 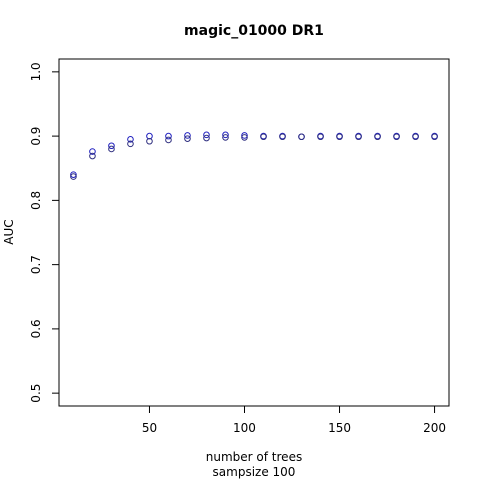 What do you see at coordinates (254, 155) in the screenshot?
I see `data-points` at bounding box center [254, 155].